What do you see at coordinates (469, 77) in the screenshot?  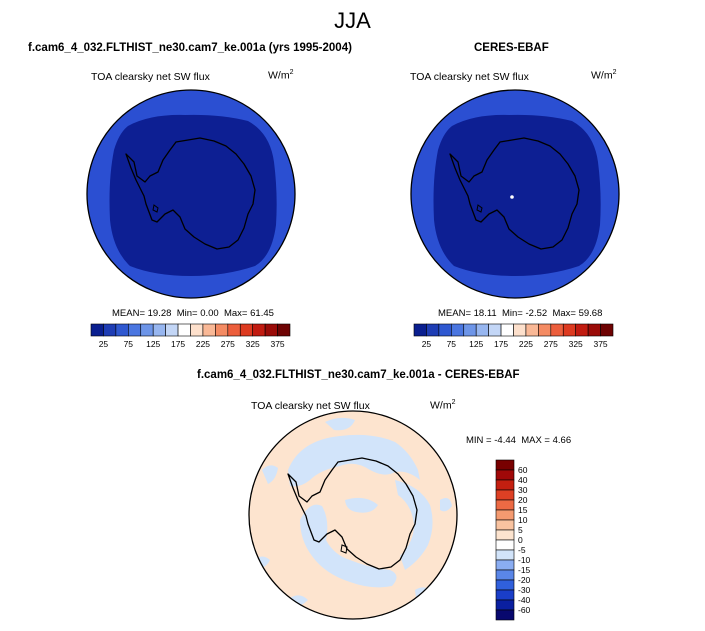 I see `panel-2-variable-label: TOA clearsky net SW flux` at bounding box center [469, 77].